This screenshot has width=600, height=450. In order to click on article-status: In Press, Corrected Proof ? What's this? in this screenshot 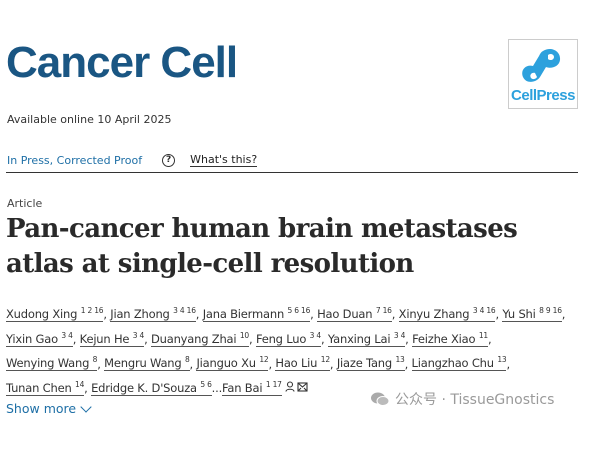, I will do `click(132, 160)`.